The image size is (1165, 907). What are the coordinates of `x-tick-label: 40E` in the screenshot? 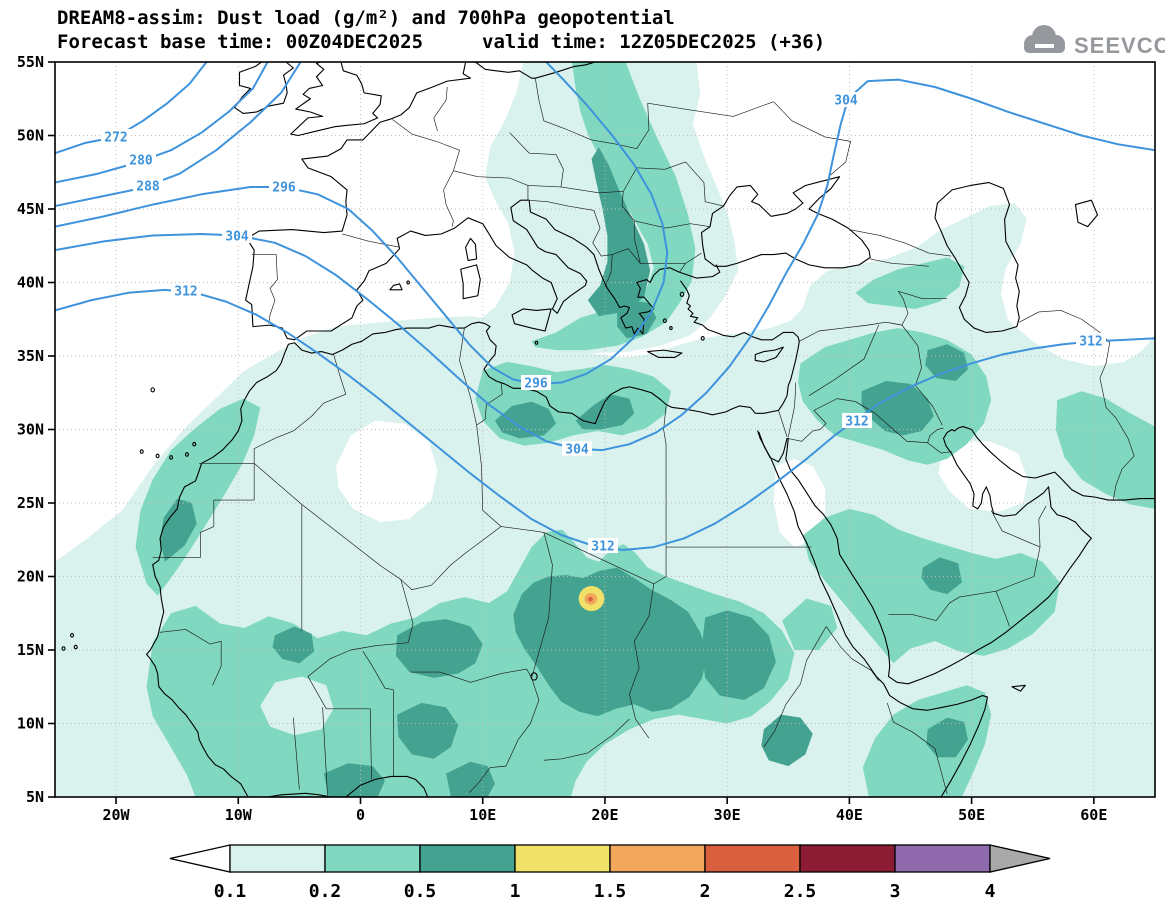 It's located at (849, 815).